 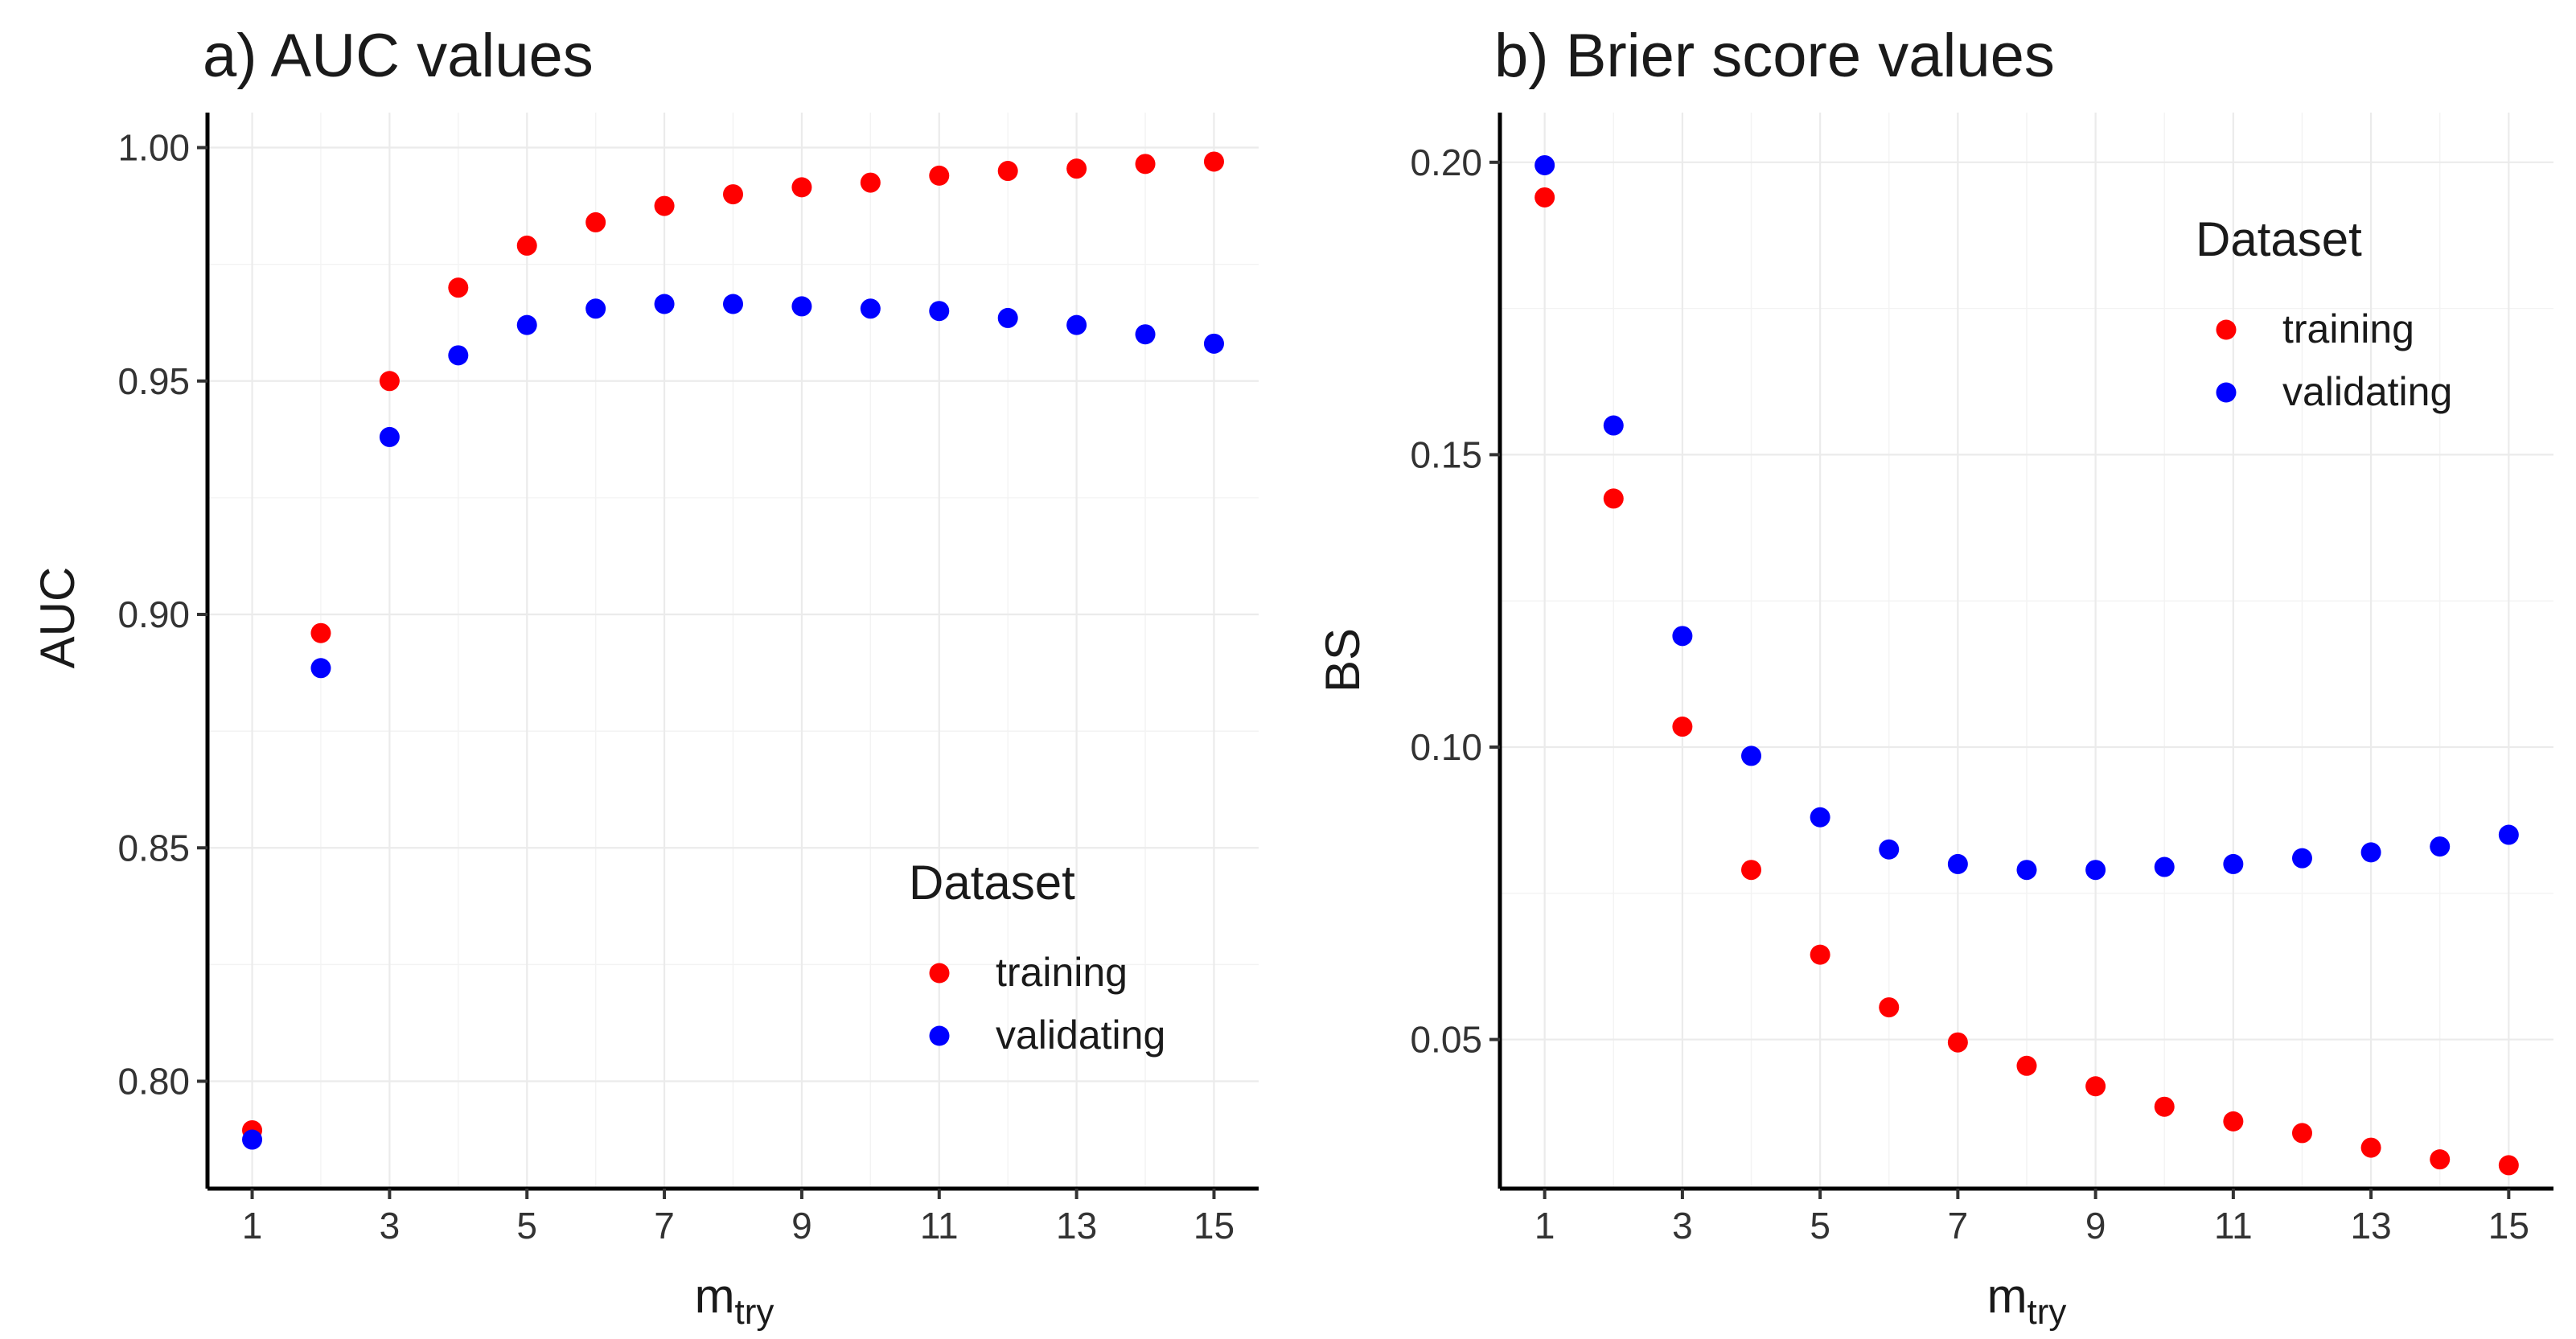 I want to click on panel-b-x-tick-label: 5, so click(x=1820, y=1226).